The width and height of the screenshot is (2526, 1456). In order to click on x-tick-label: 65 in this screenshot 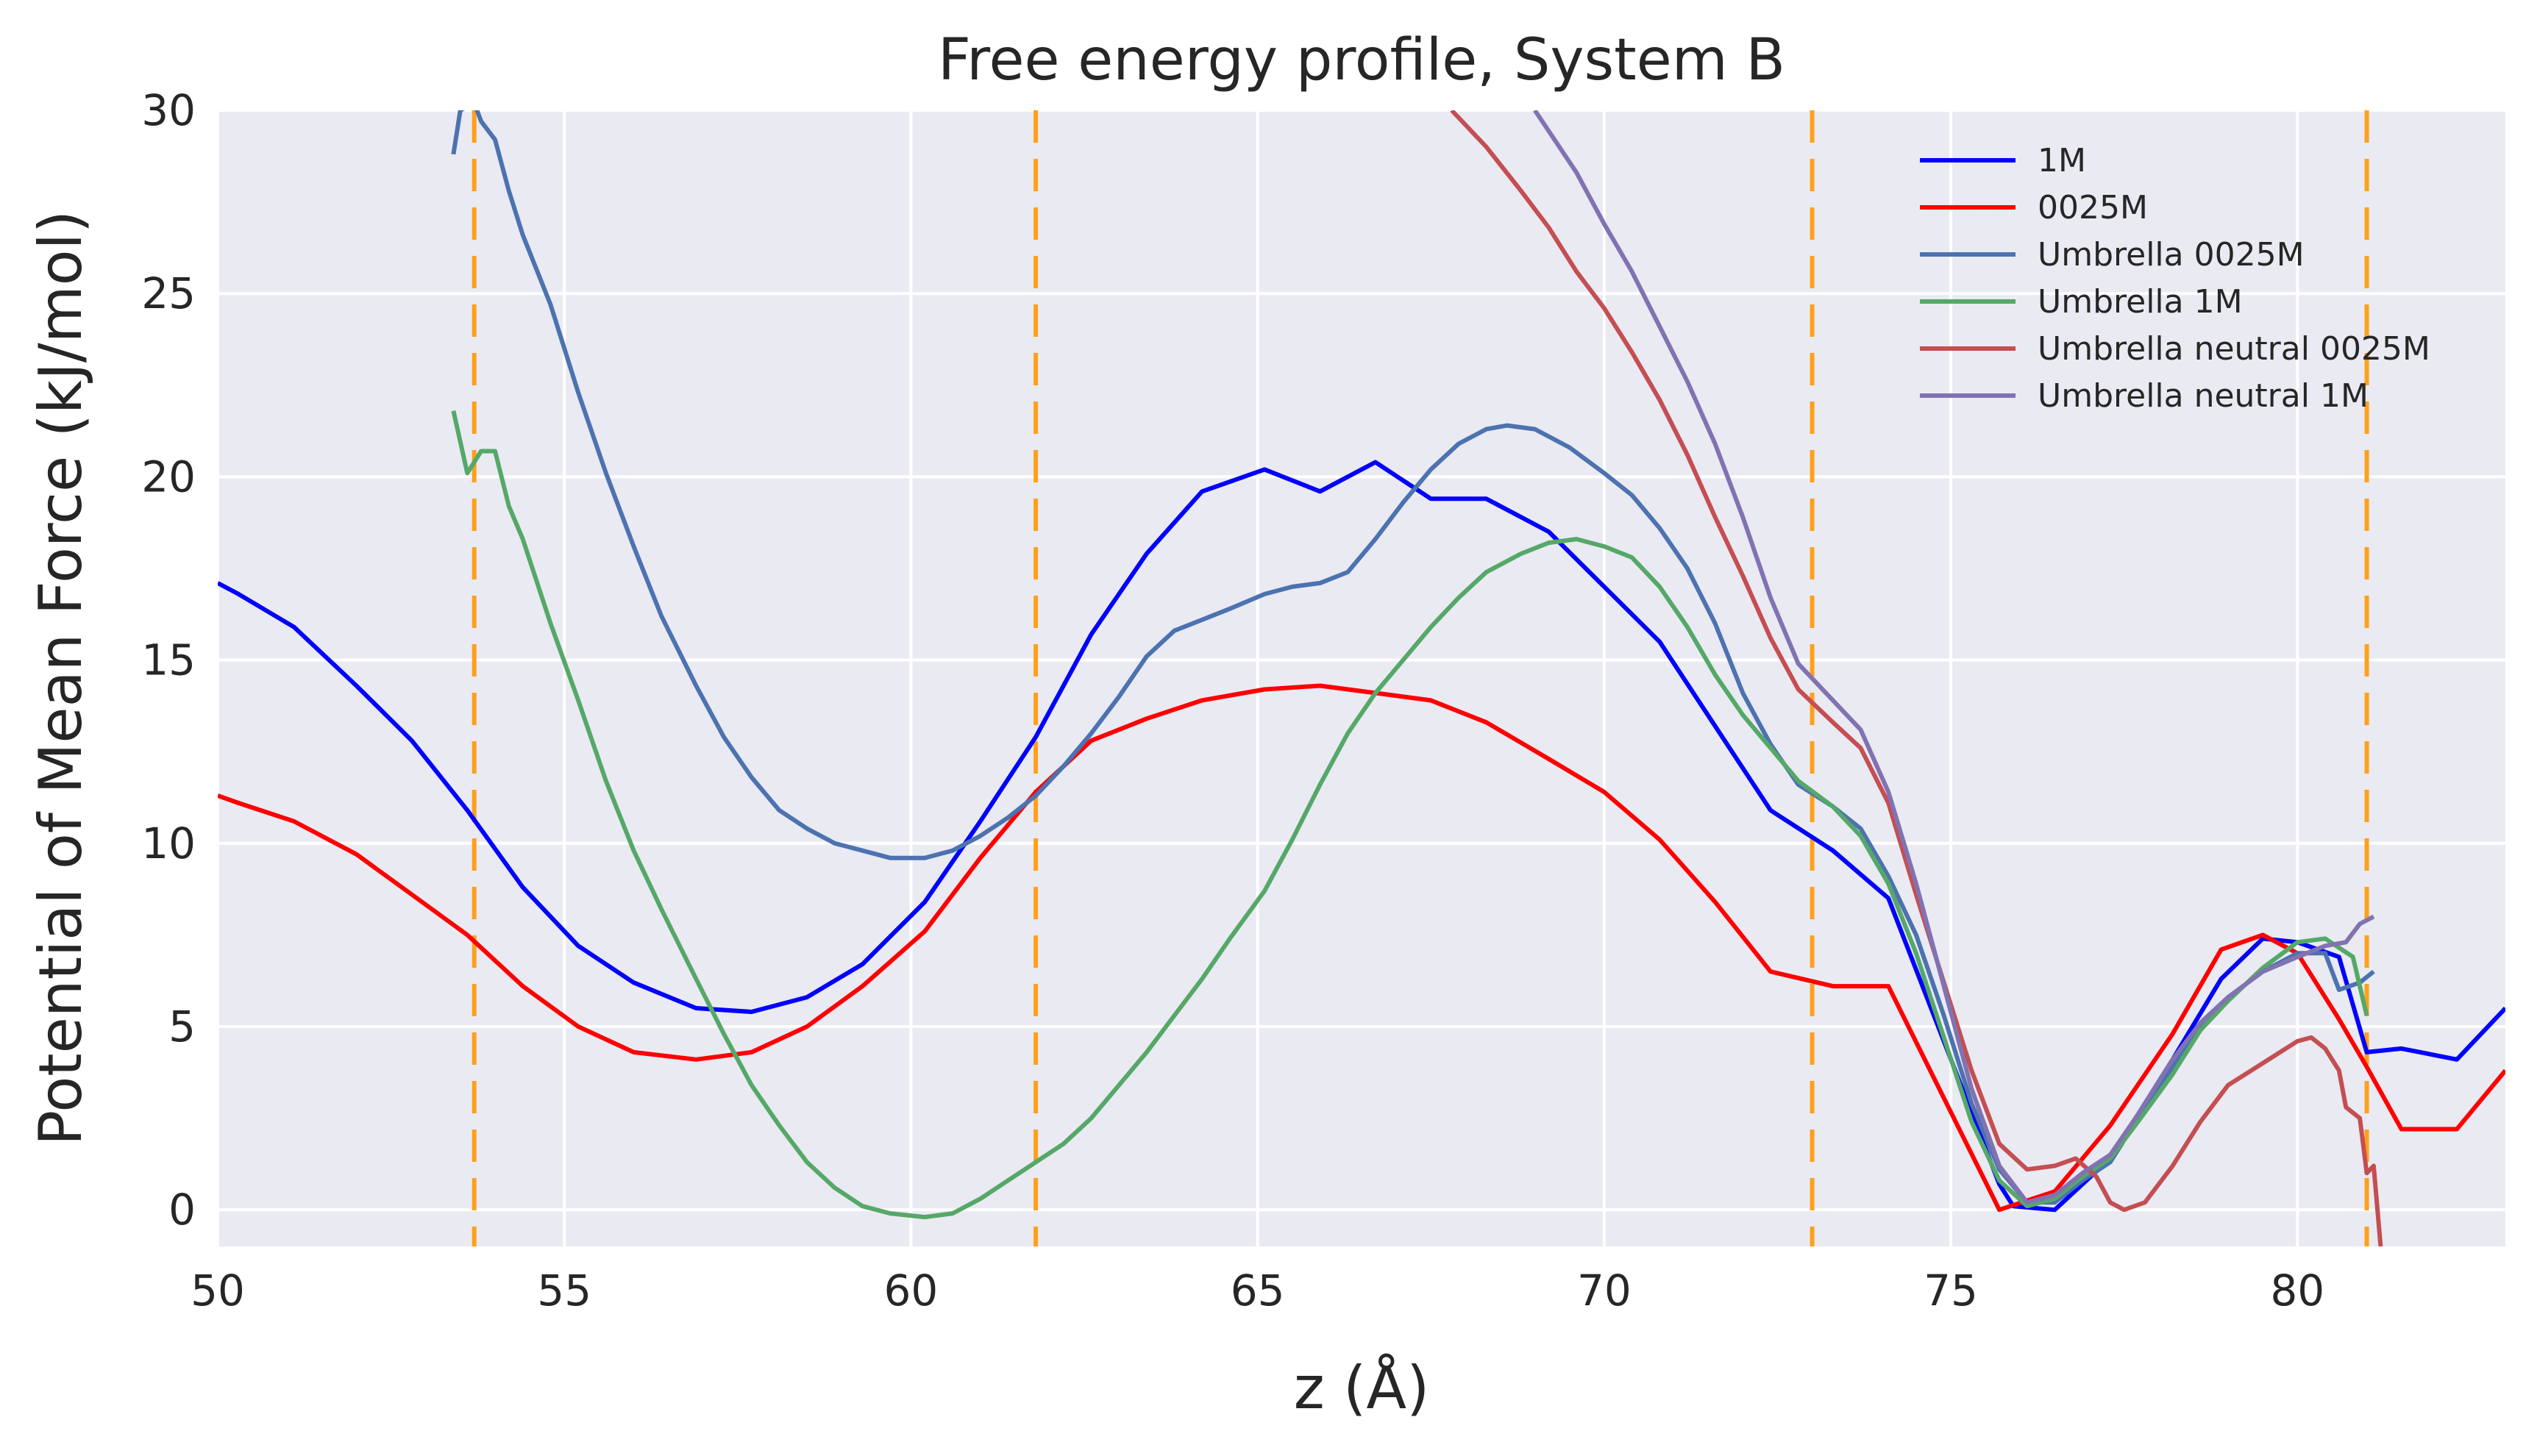, I will do `click(1258, 1291)`.